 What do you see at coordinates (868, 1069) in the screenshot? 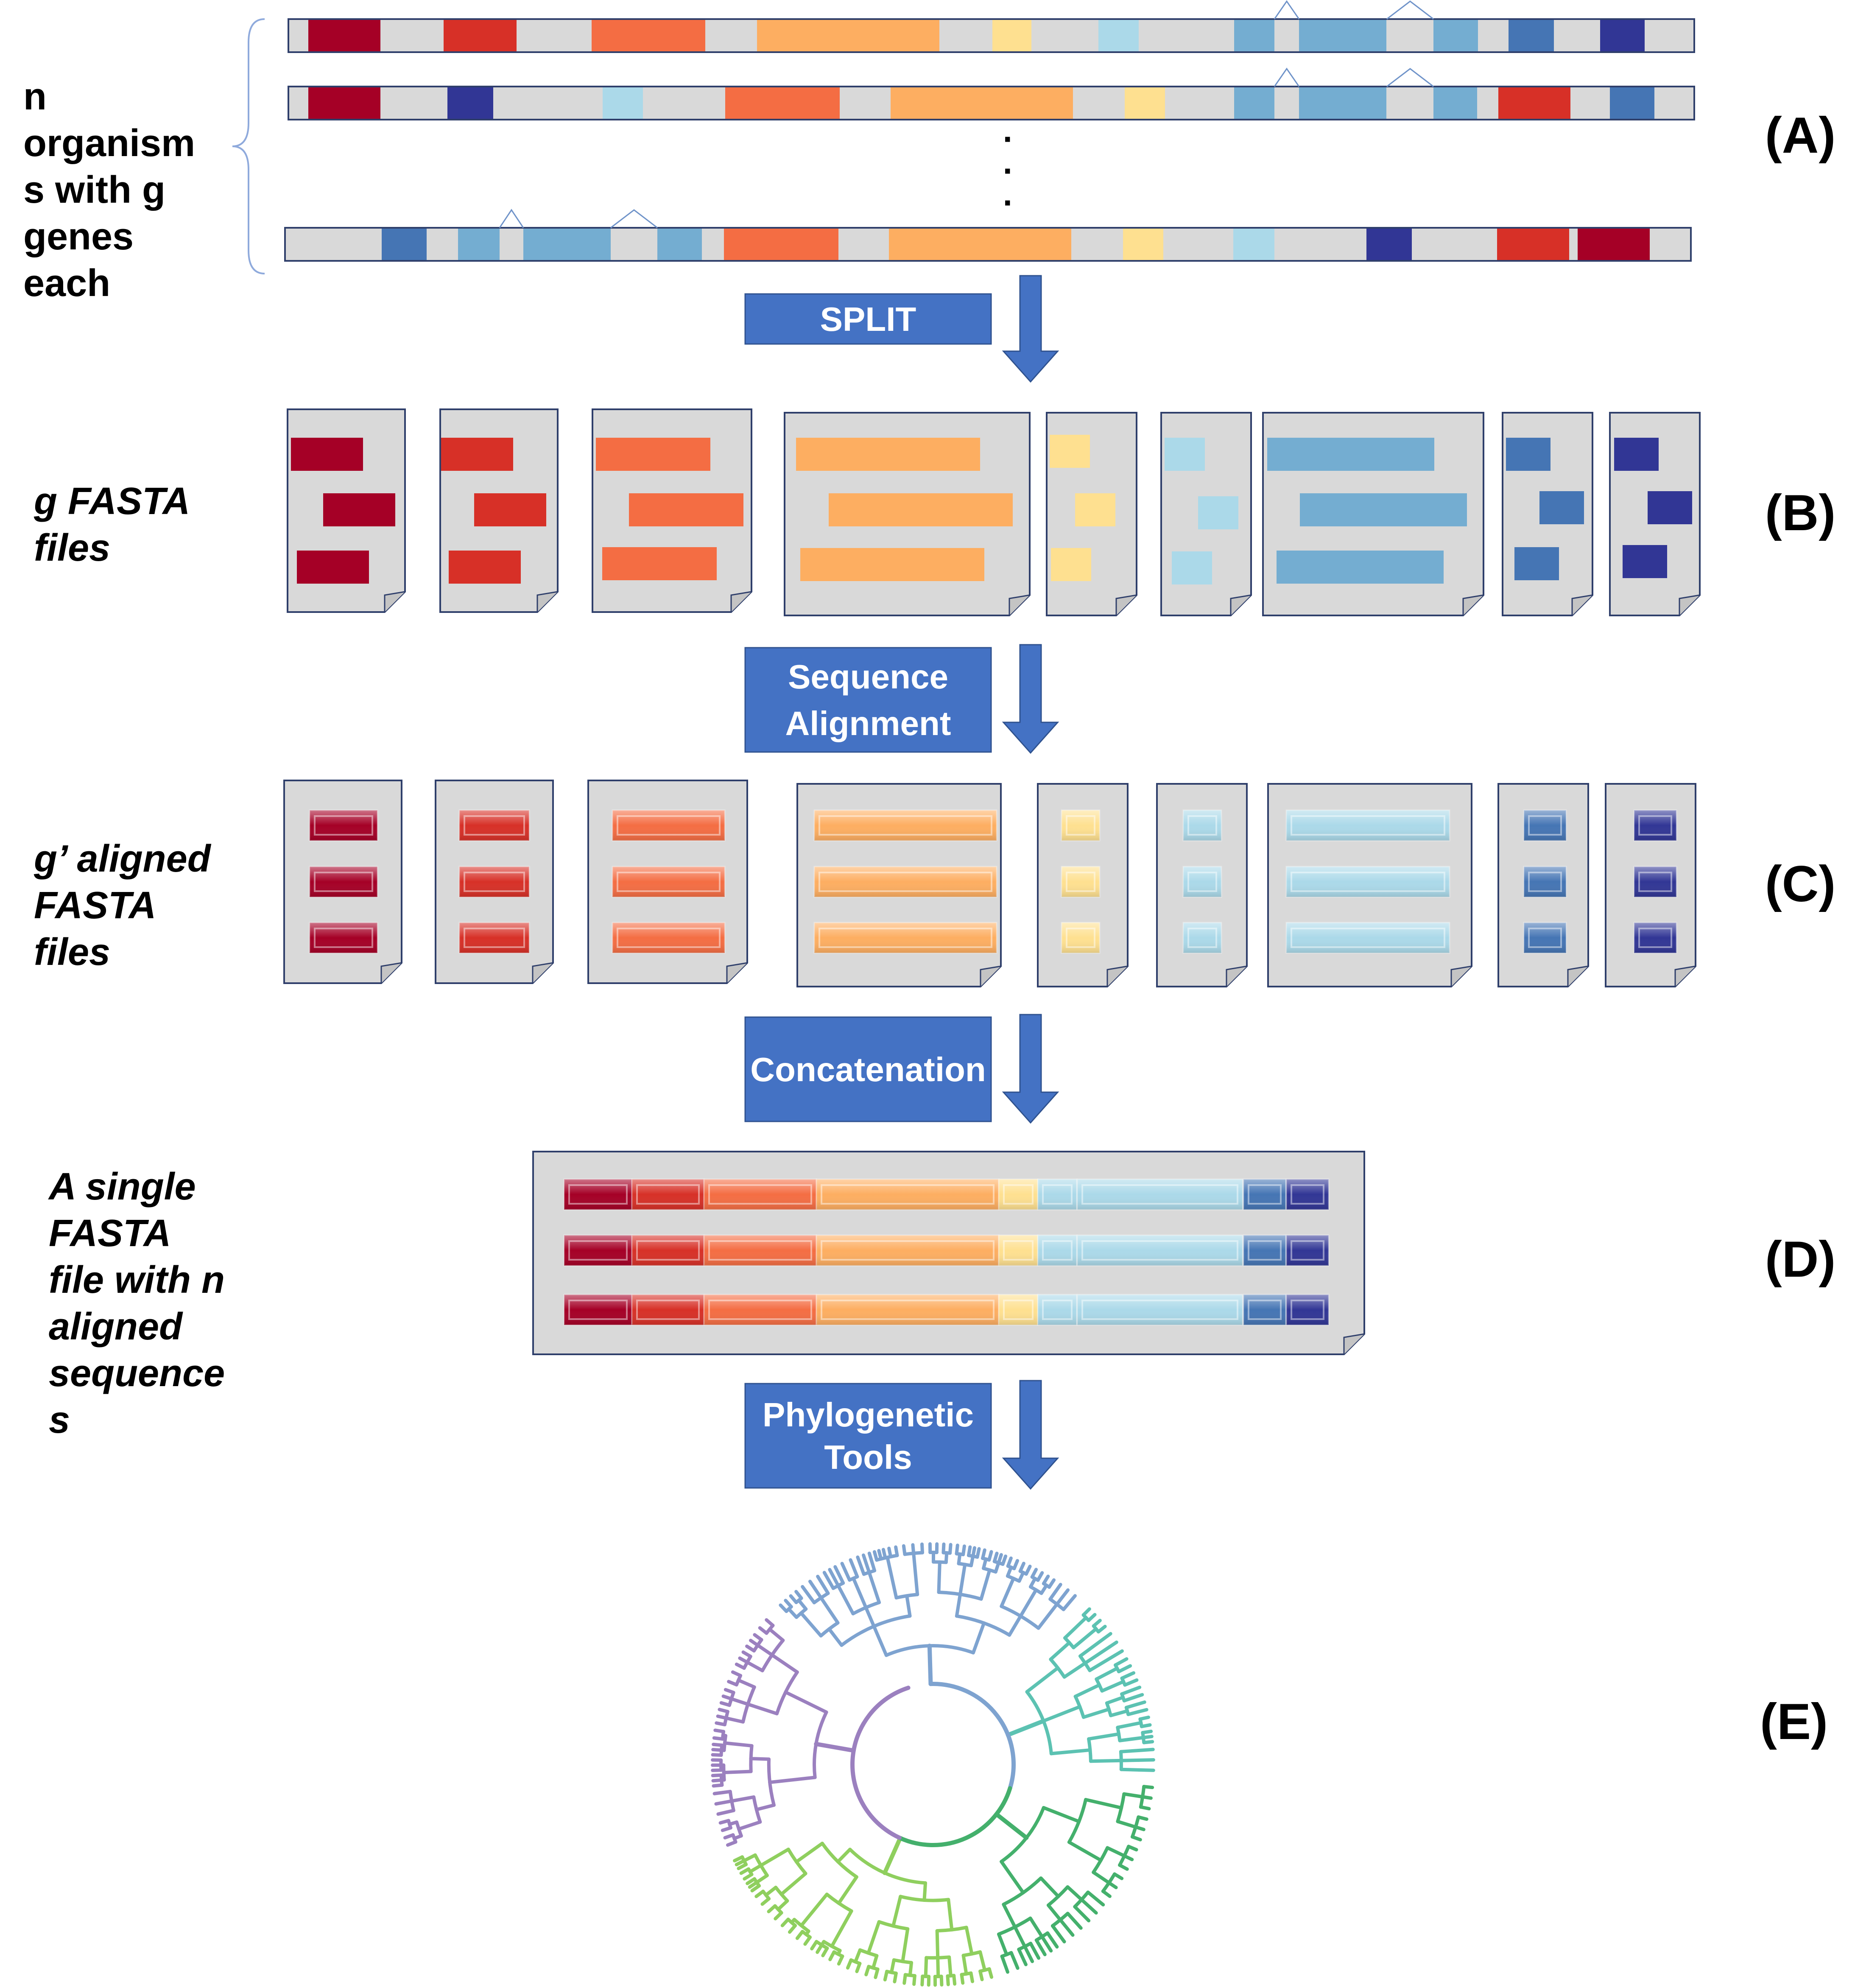
I see `step-label-line: Concatenation` at bounding box center [868, 1069].